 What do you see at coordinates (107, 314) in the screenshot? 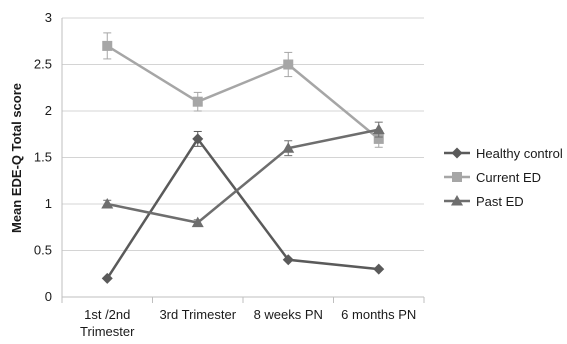
I see `x-tick-label-line: 1st /2nd` at bounding box center [107, 314].